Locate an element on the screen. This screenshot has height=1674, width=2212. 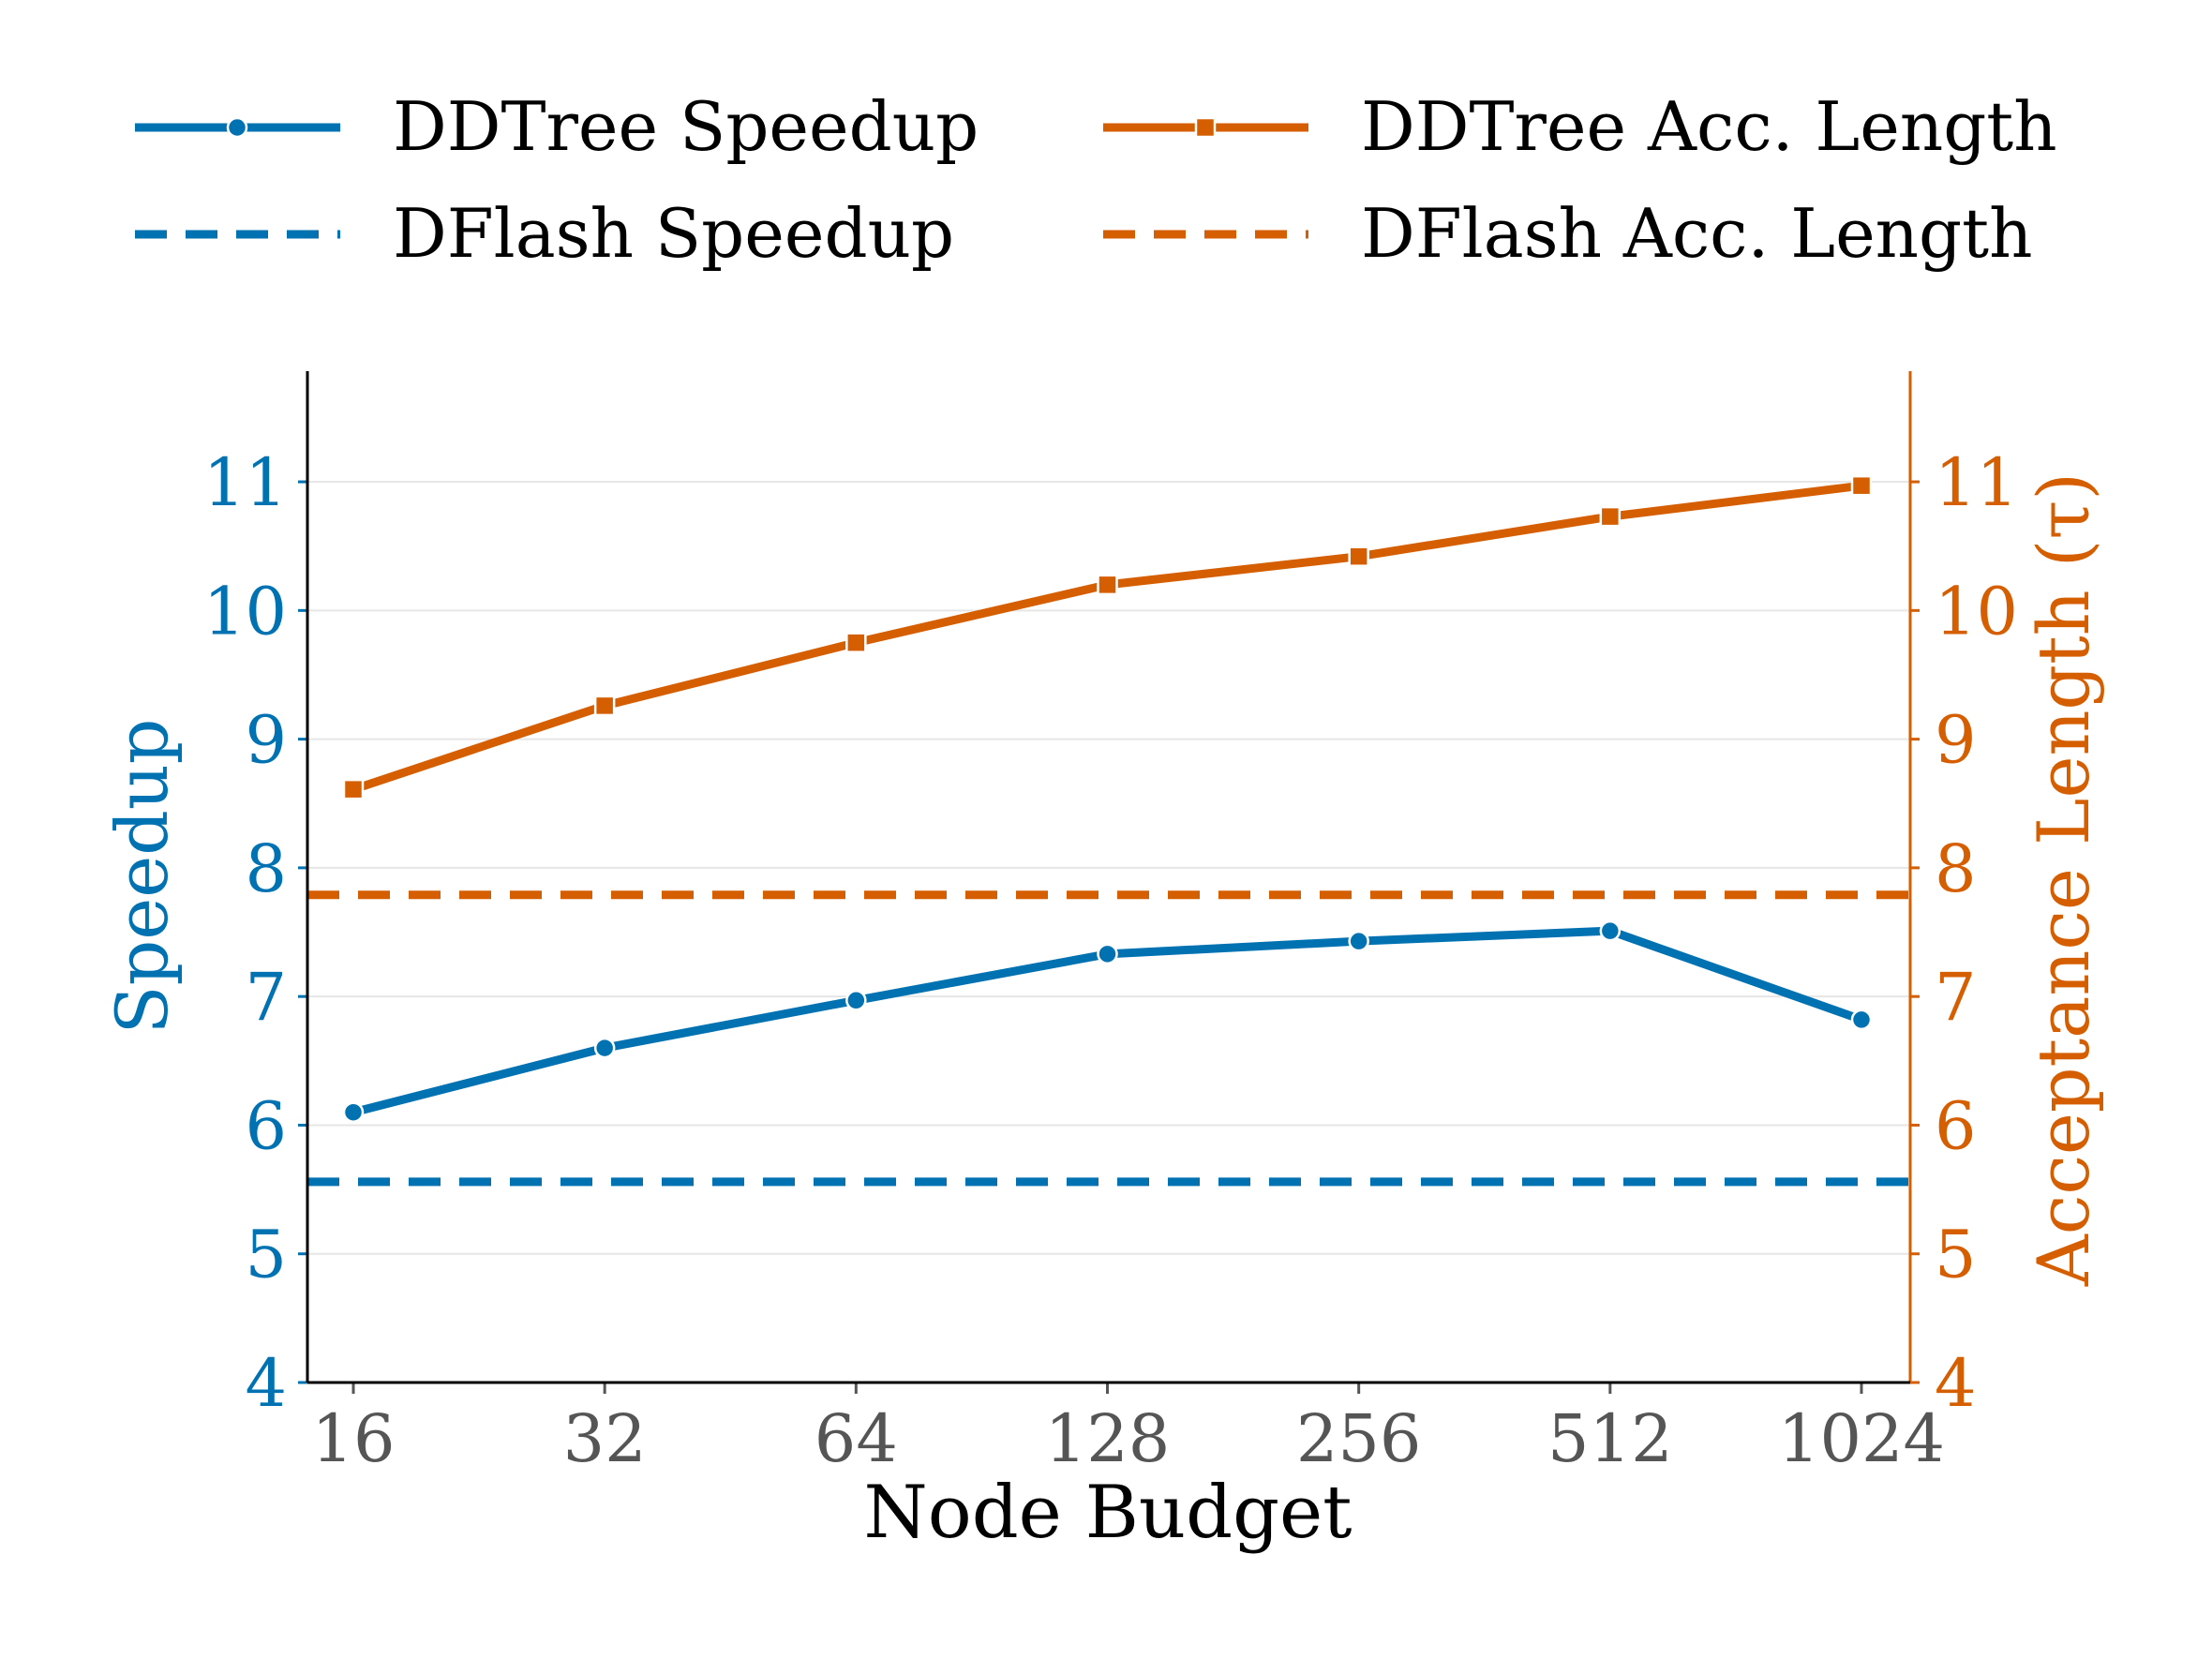
y-tick-label-right: 10 is located at coordinates (1976, 611).